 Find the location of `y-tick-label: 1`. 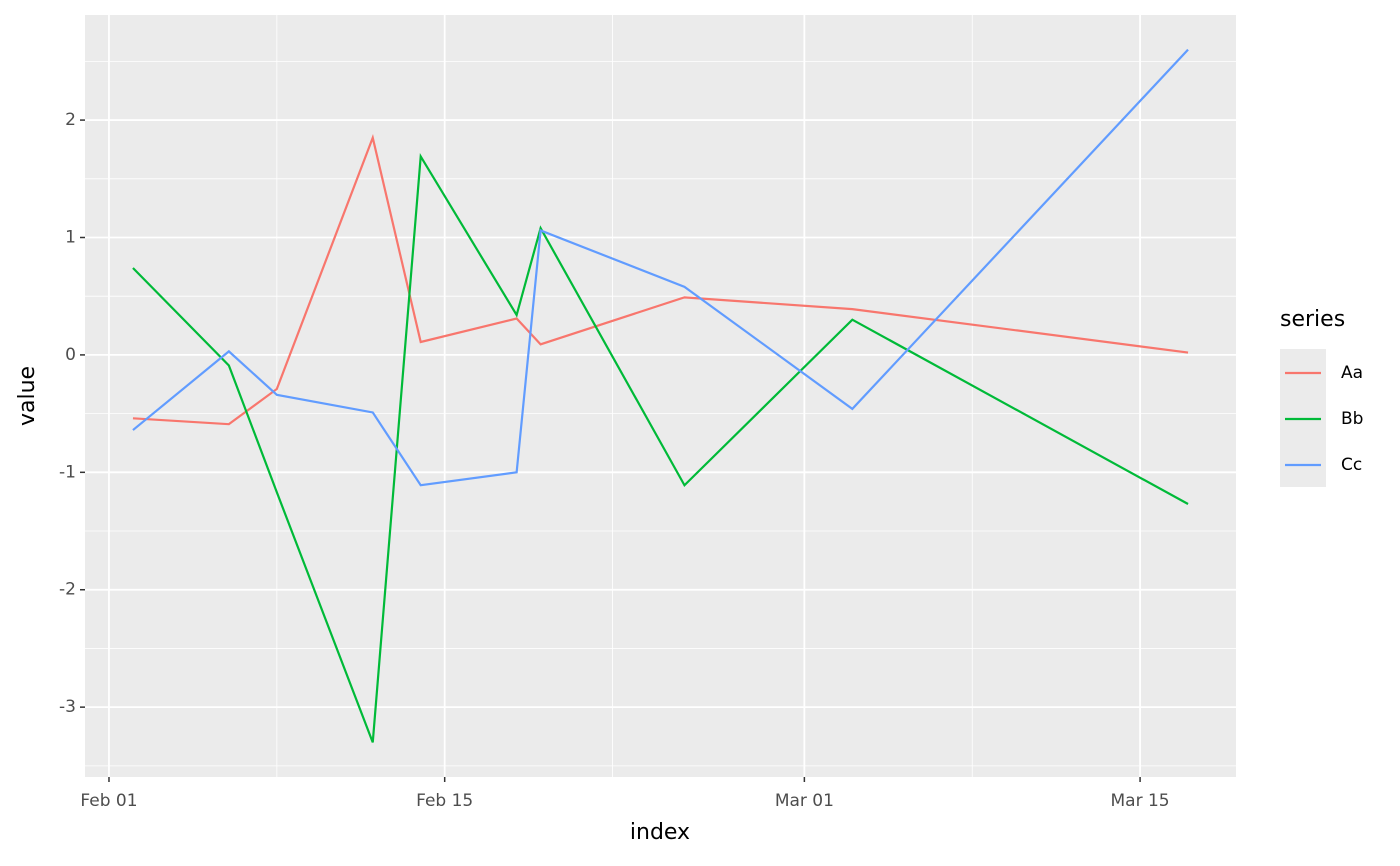

y-tick-label: 1 is located at coordinates (70, 237).